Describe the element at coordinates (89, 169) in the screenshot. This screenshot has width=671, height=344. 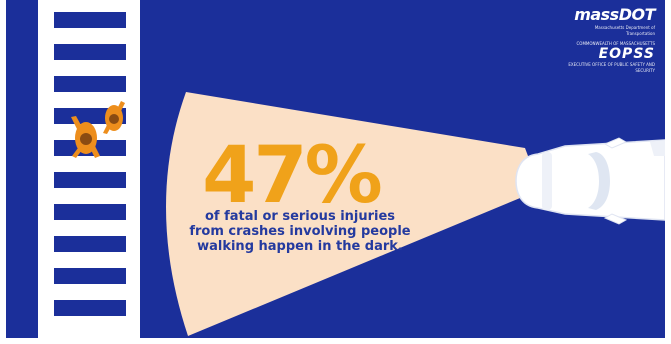
I see `crosswalk-icon` at that location.